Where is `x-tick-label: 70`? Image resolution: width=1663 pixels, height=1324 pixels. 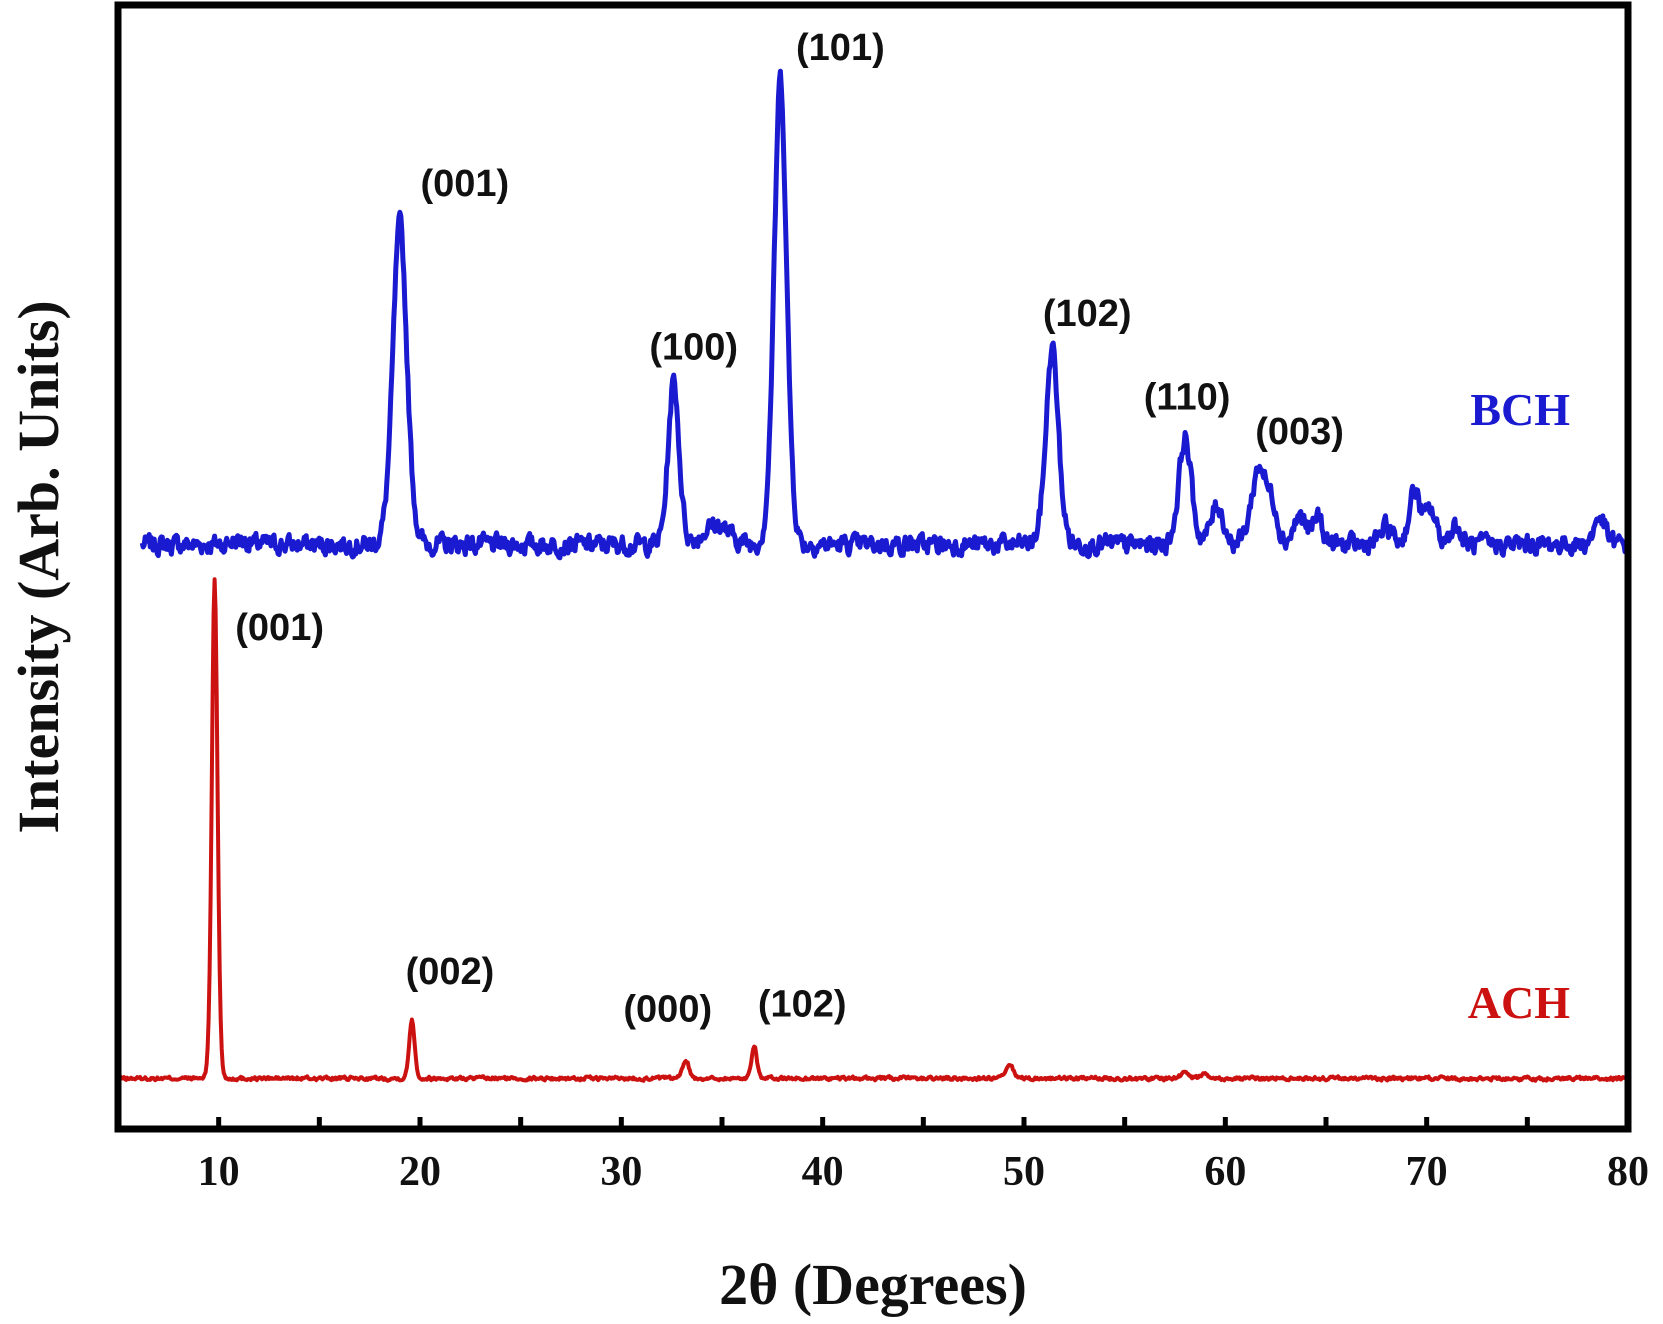
x-tick-label: 70 is located at coordinates (1427, 1172).